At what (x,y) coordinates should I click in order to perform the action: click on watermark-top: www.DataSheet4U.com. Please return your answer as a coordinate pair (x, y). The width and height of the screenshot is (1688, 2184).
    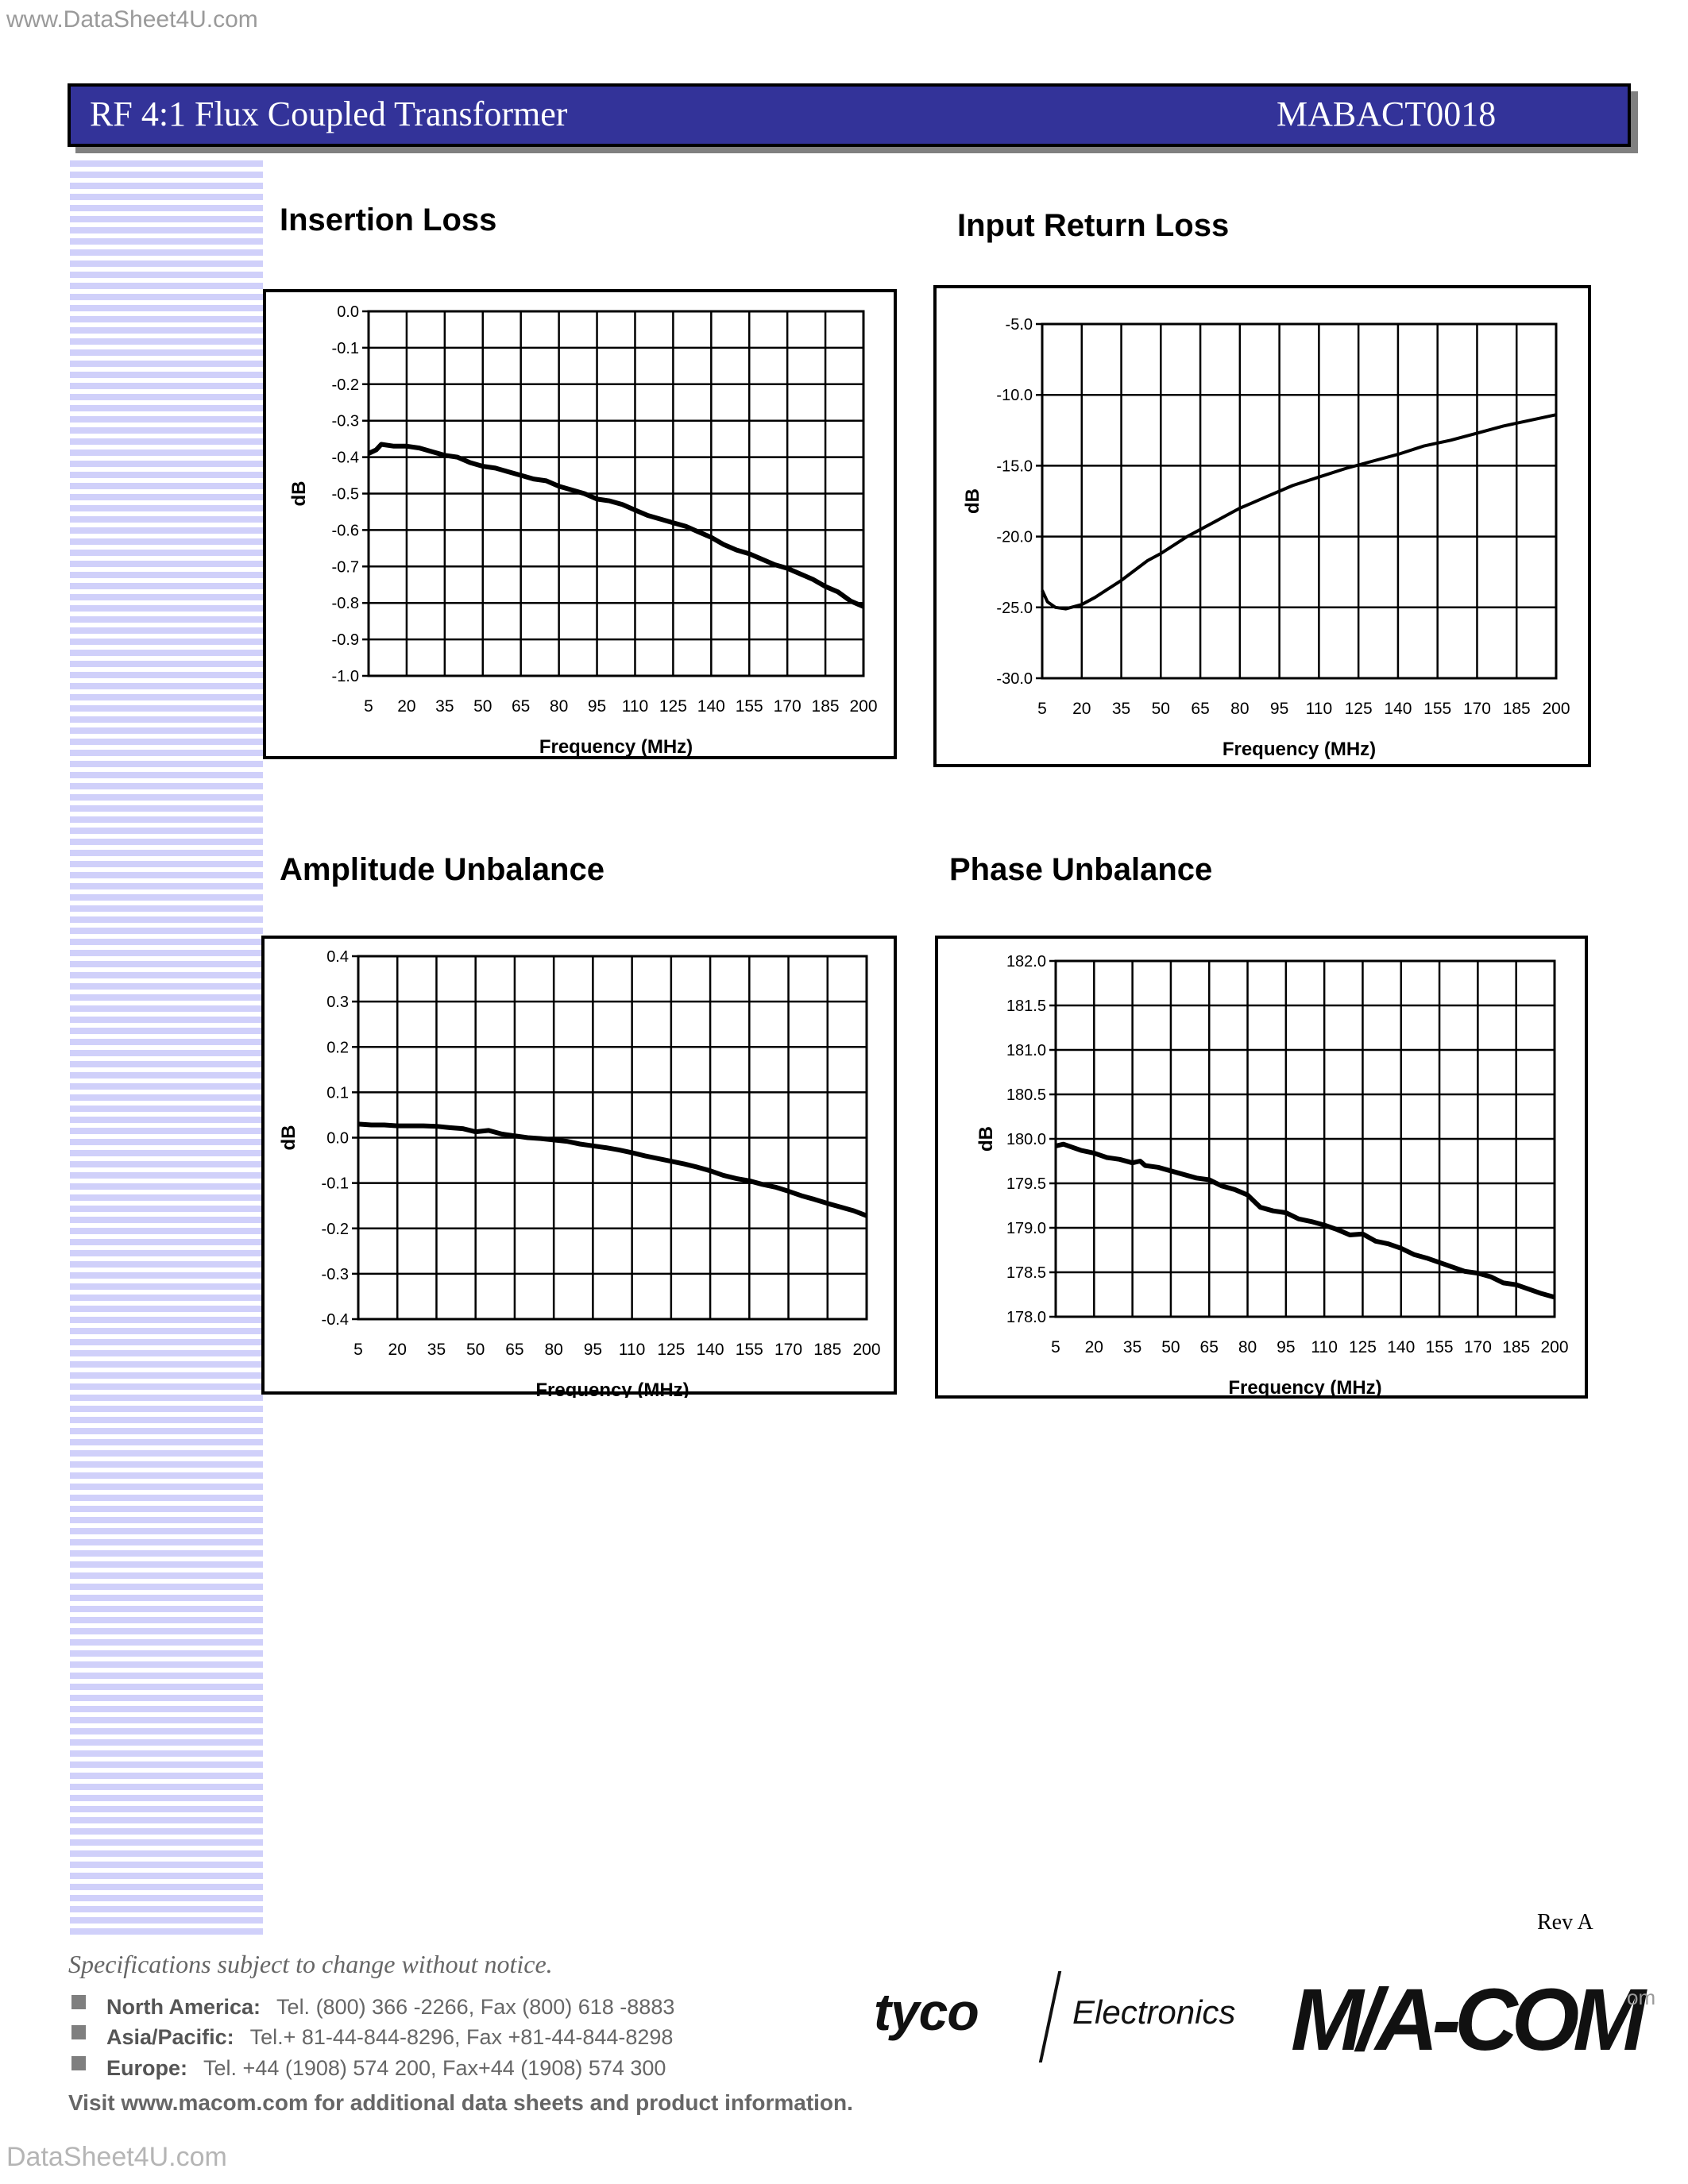
    Looking at the image, I should click on (132, 19).